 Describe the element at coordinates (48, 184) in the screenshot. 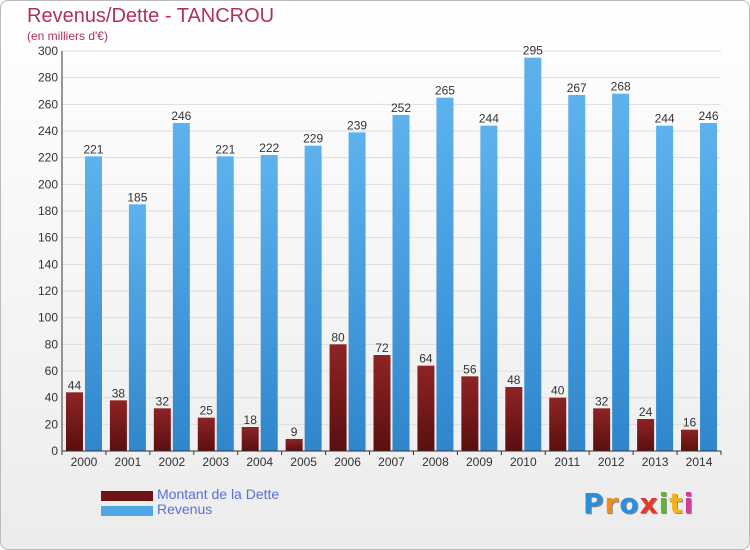

I see `y-tick-label: 200` at that location.